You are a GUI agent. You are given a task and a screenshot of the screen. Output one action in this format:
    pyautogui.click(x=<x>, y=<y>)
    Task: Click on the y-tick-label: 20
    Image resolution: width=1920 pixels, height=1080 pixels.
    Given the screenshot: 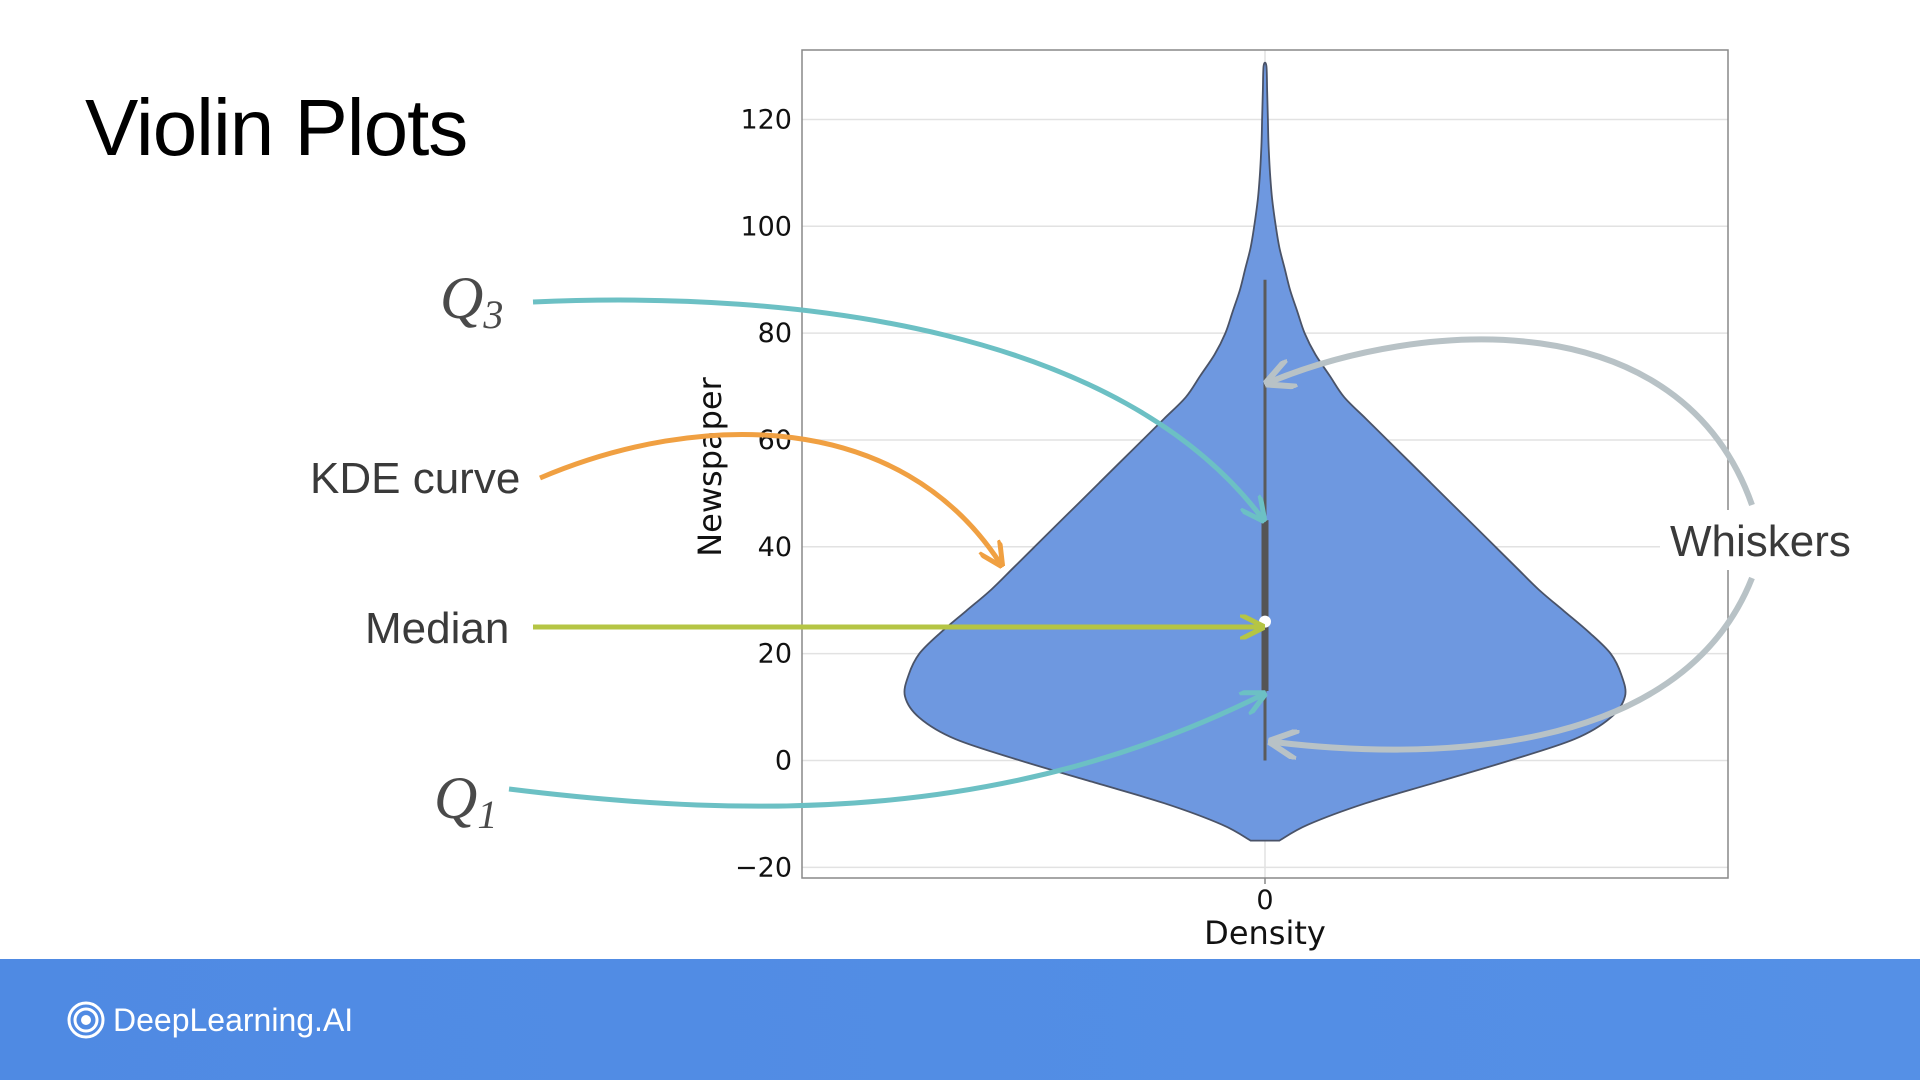 What is the action you would take?
    pyautogui.click(x=775, y=654)
    